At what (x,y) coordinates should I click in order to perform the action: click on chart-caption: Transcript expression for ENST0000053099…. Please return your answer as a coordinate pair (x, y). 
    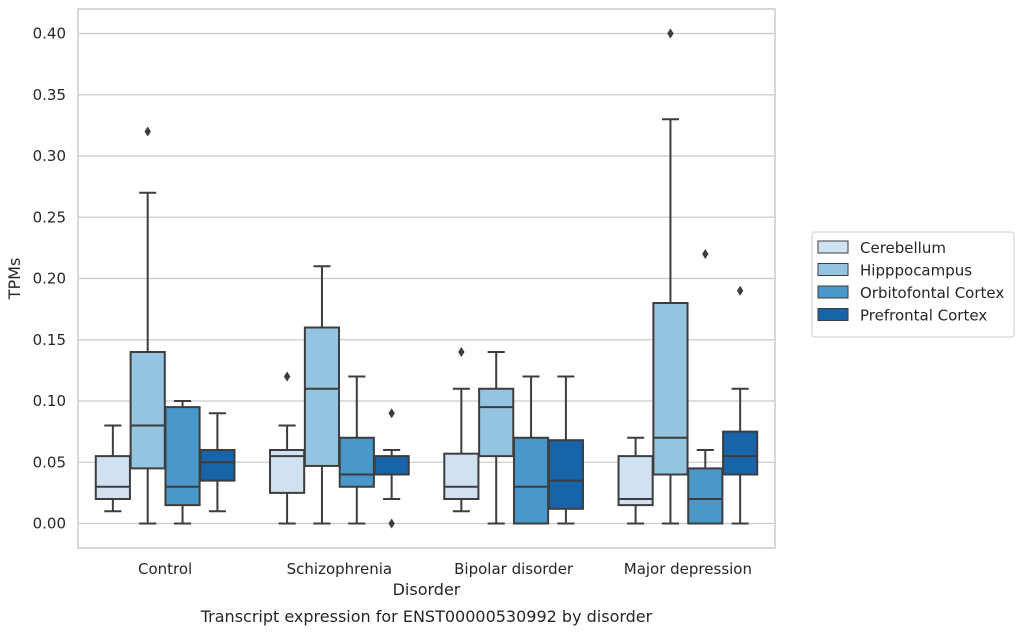
    Looking at the image, I should click on (426, 616).